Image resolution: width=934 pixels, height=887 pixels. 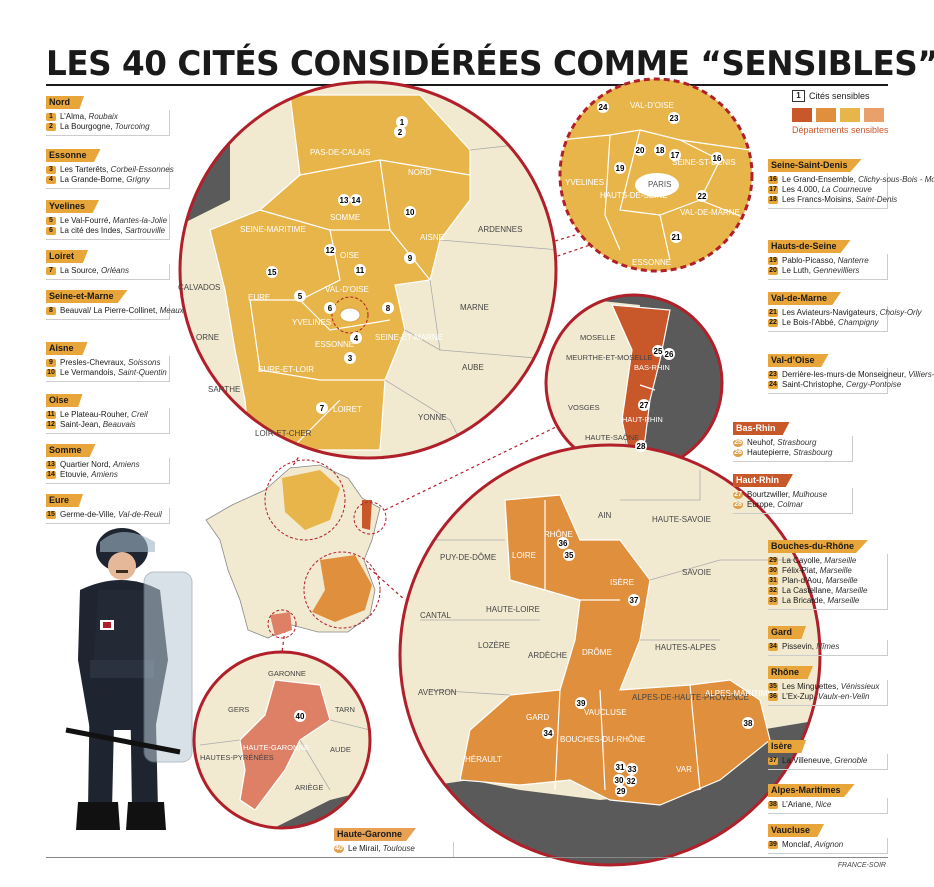 What do you see at coordinates (473, 367) in the screenshot?
I see `label-aube: AUBE` at bounding box center [473, 367].